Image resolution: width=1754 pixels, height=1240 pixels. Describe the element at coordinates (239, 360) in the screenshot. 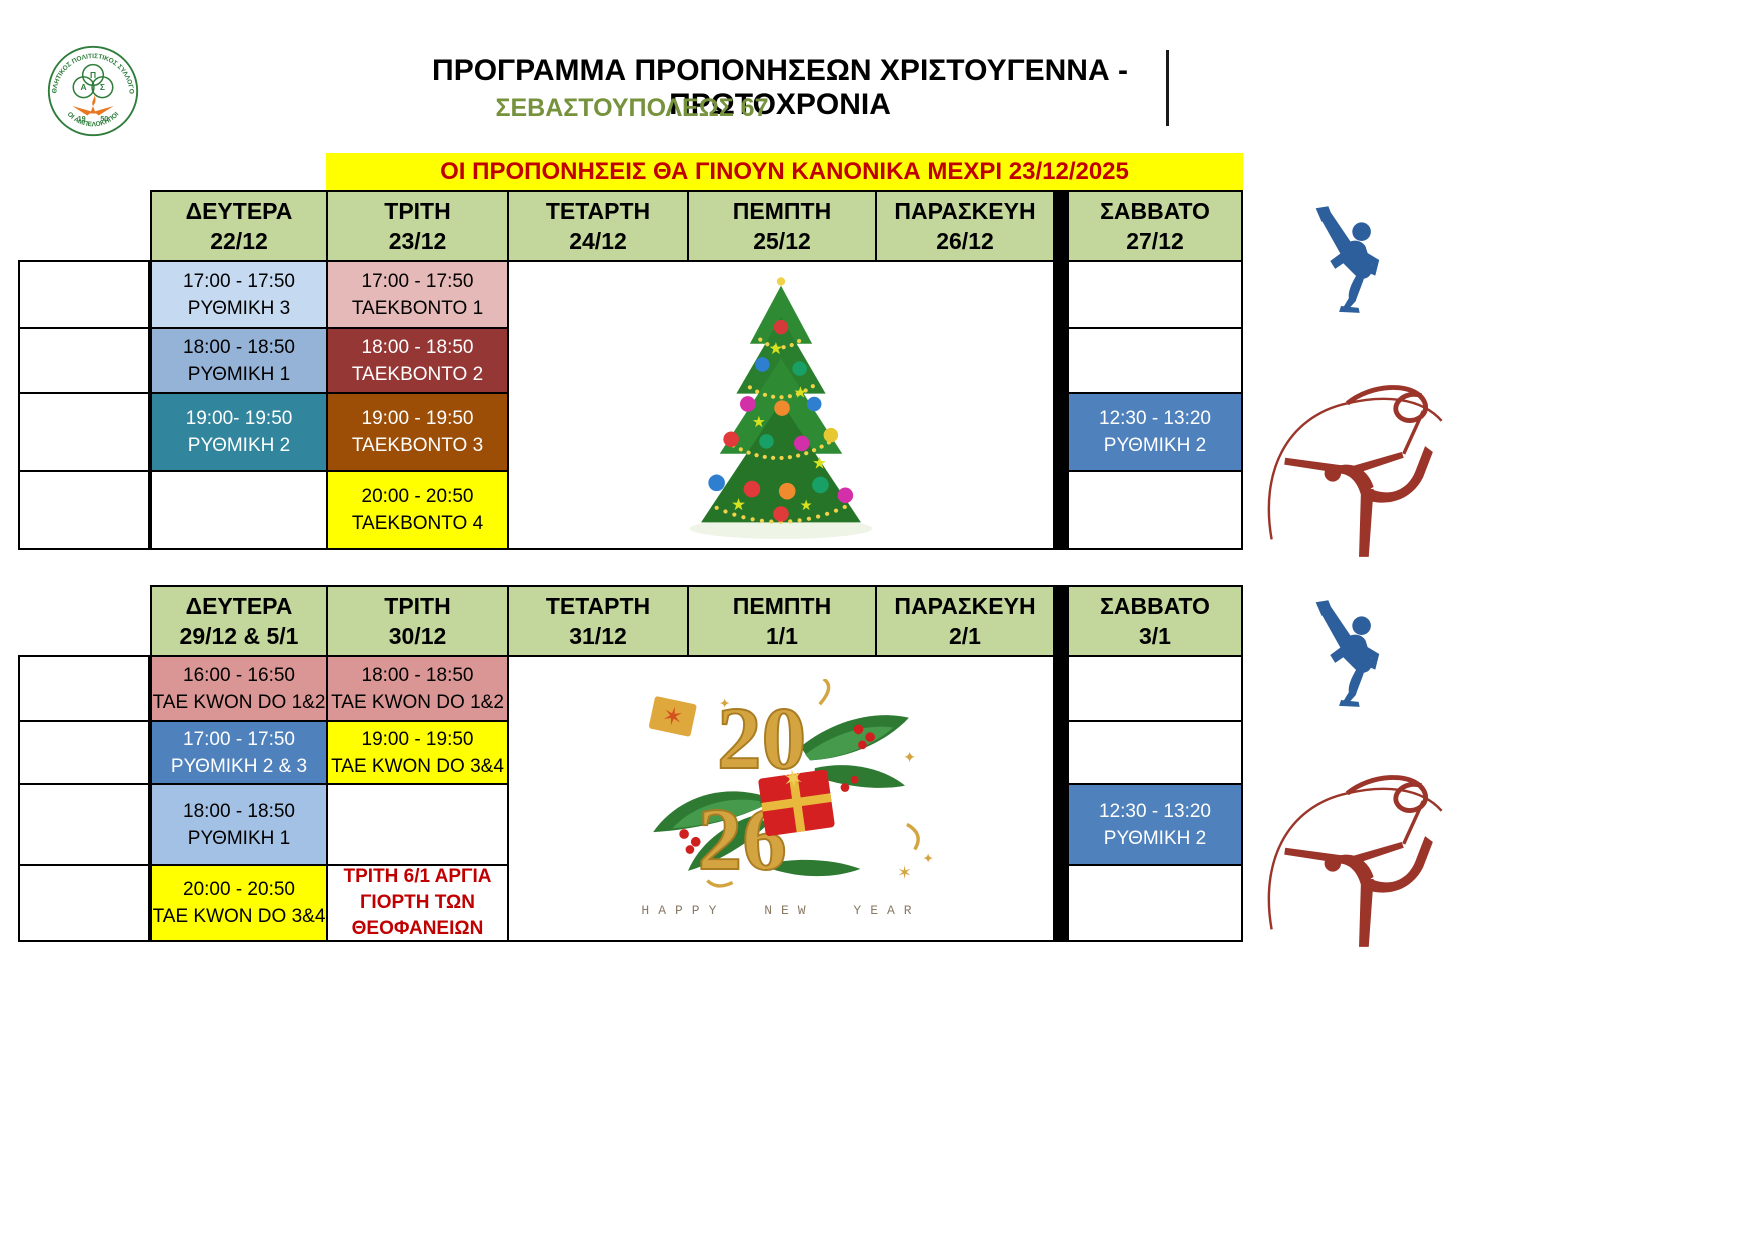

I see `week1-monday-slot-2: 18:00 - 18:50 ΡΥΘΜΙΚΗ 1` at that location.